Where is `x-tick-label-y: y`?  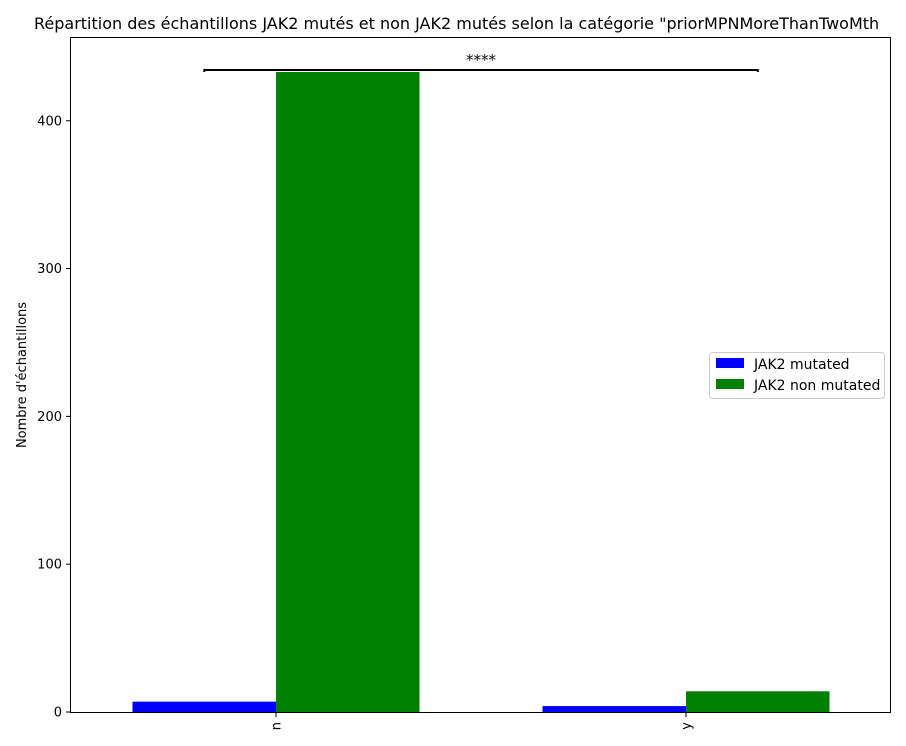
x-tick-label-y: y is located at coordinates (687, 726).